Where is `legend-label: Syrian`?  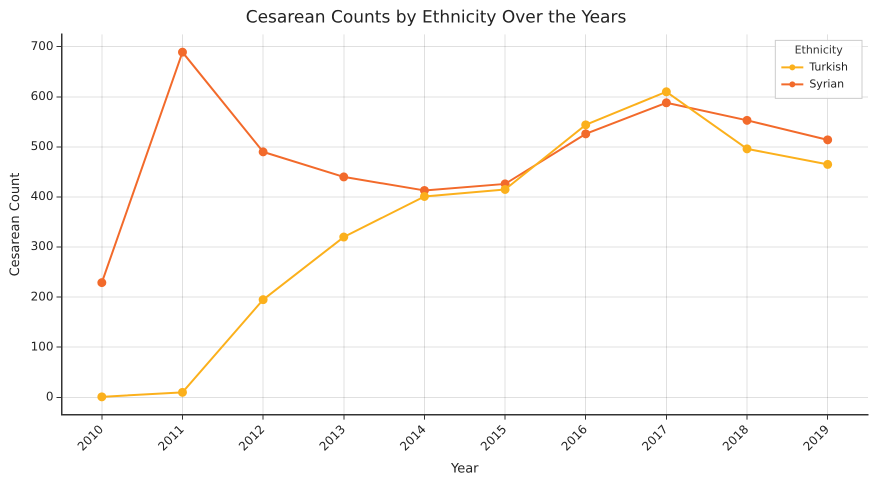
legend-label: Syrian is located at coordinates (826, 83).